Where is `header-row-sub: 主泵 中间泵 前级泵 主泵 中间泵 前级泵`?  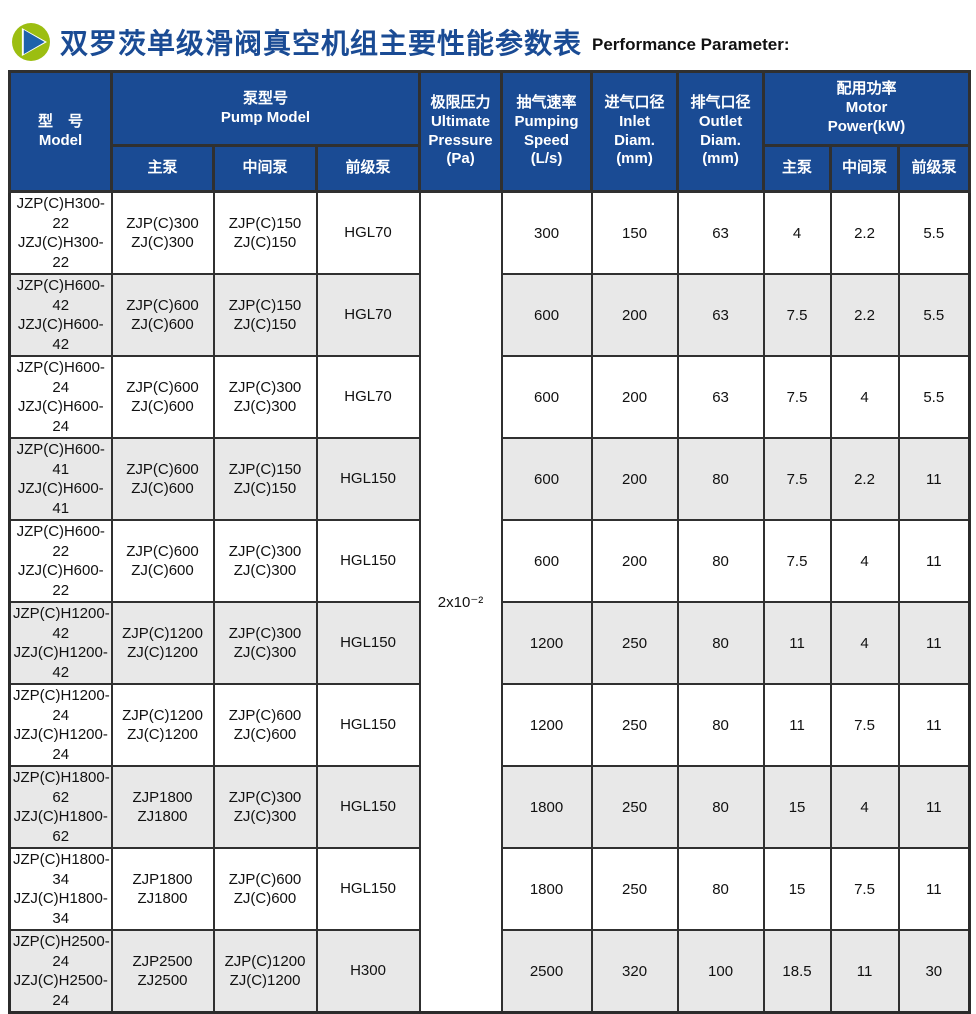
header-row-sub: 主泵 中间泵 前级泵 主泵 中间泵 前级泵 is located at coordinates (491, 168).